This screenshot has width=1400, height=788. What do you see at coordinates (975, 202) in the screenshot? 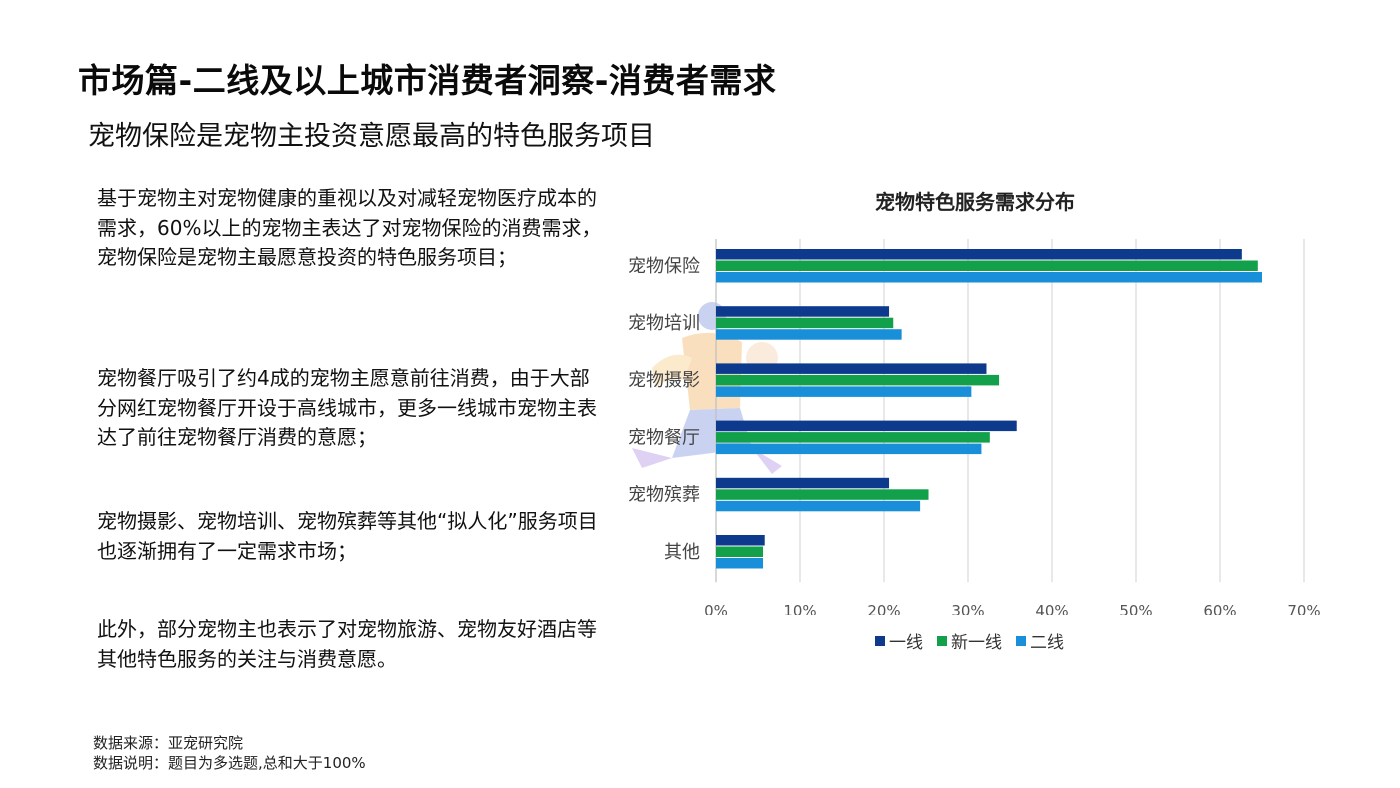
I see `chart-title: 宠物特色服务需求分布` at bounding box center [975, 202].